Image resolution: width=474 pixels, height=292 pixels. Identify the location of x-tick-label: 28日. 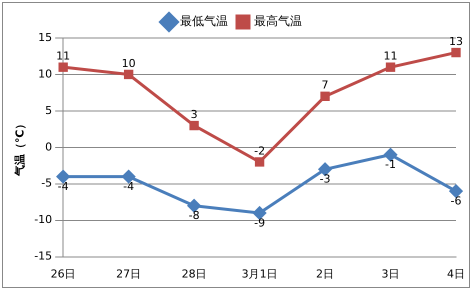
(194, 273).